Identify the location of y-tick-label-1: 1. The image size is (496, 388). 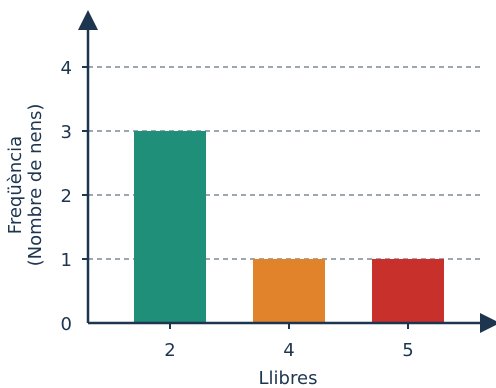
(66, 260).